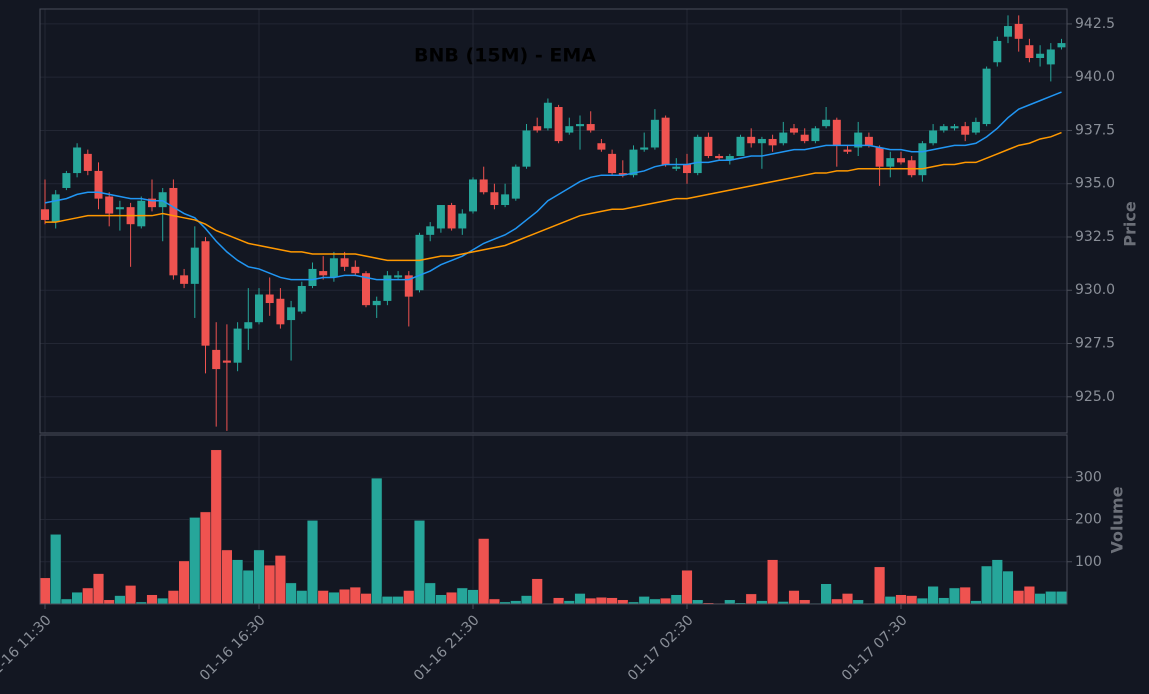 The height and width of the screenshot is (694, 1149). I want to click on chart-title: BNB (15M) - EMA, so click(505, 56).